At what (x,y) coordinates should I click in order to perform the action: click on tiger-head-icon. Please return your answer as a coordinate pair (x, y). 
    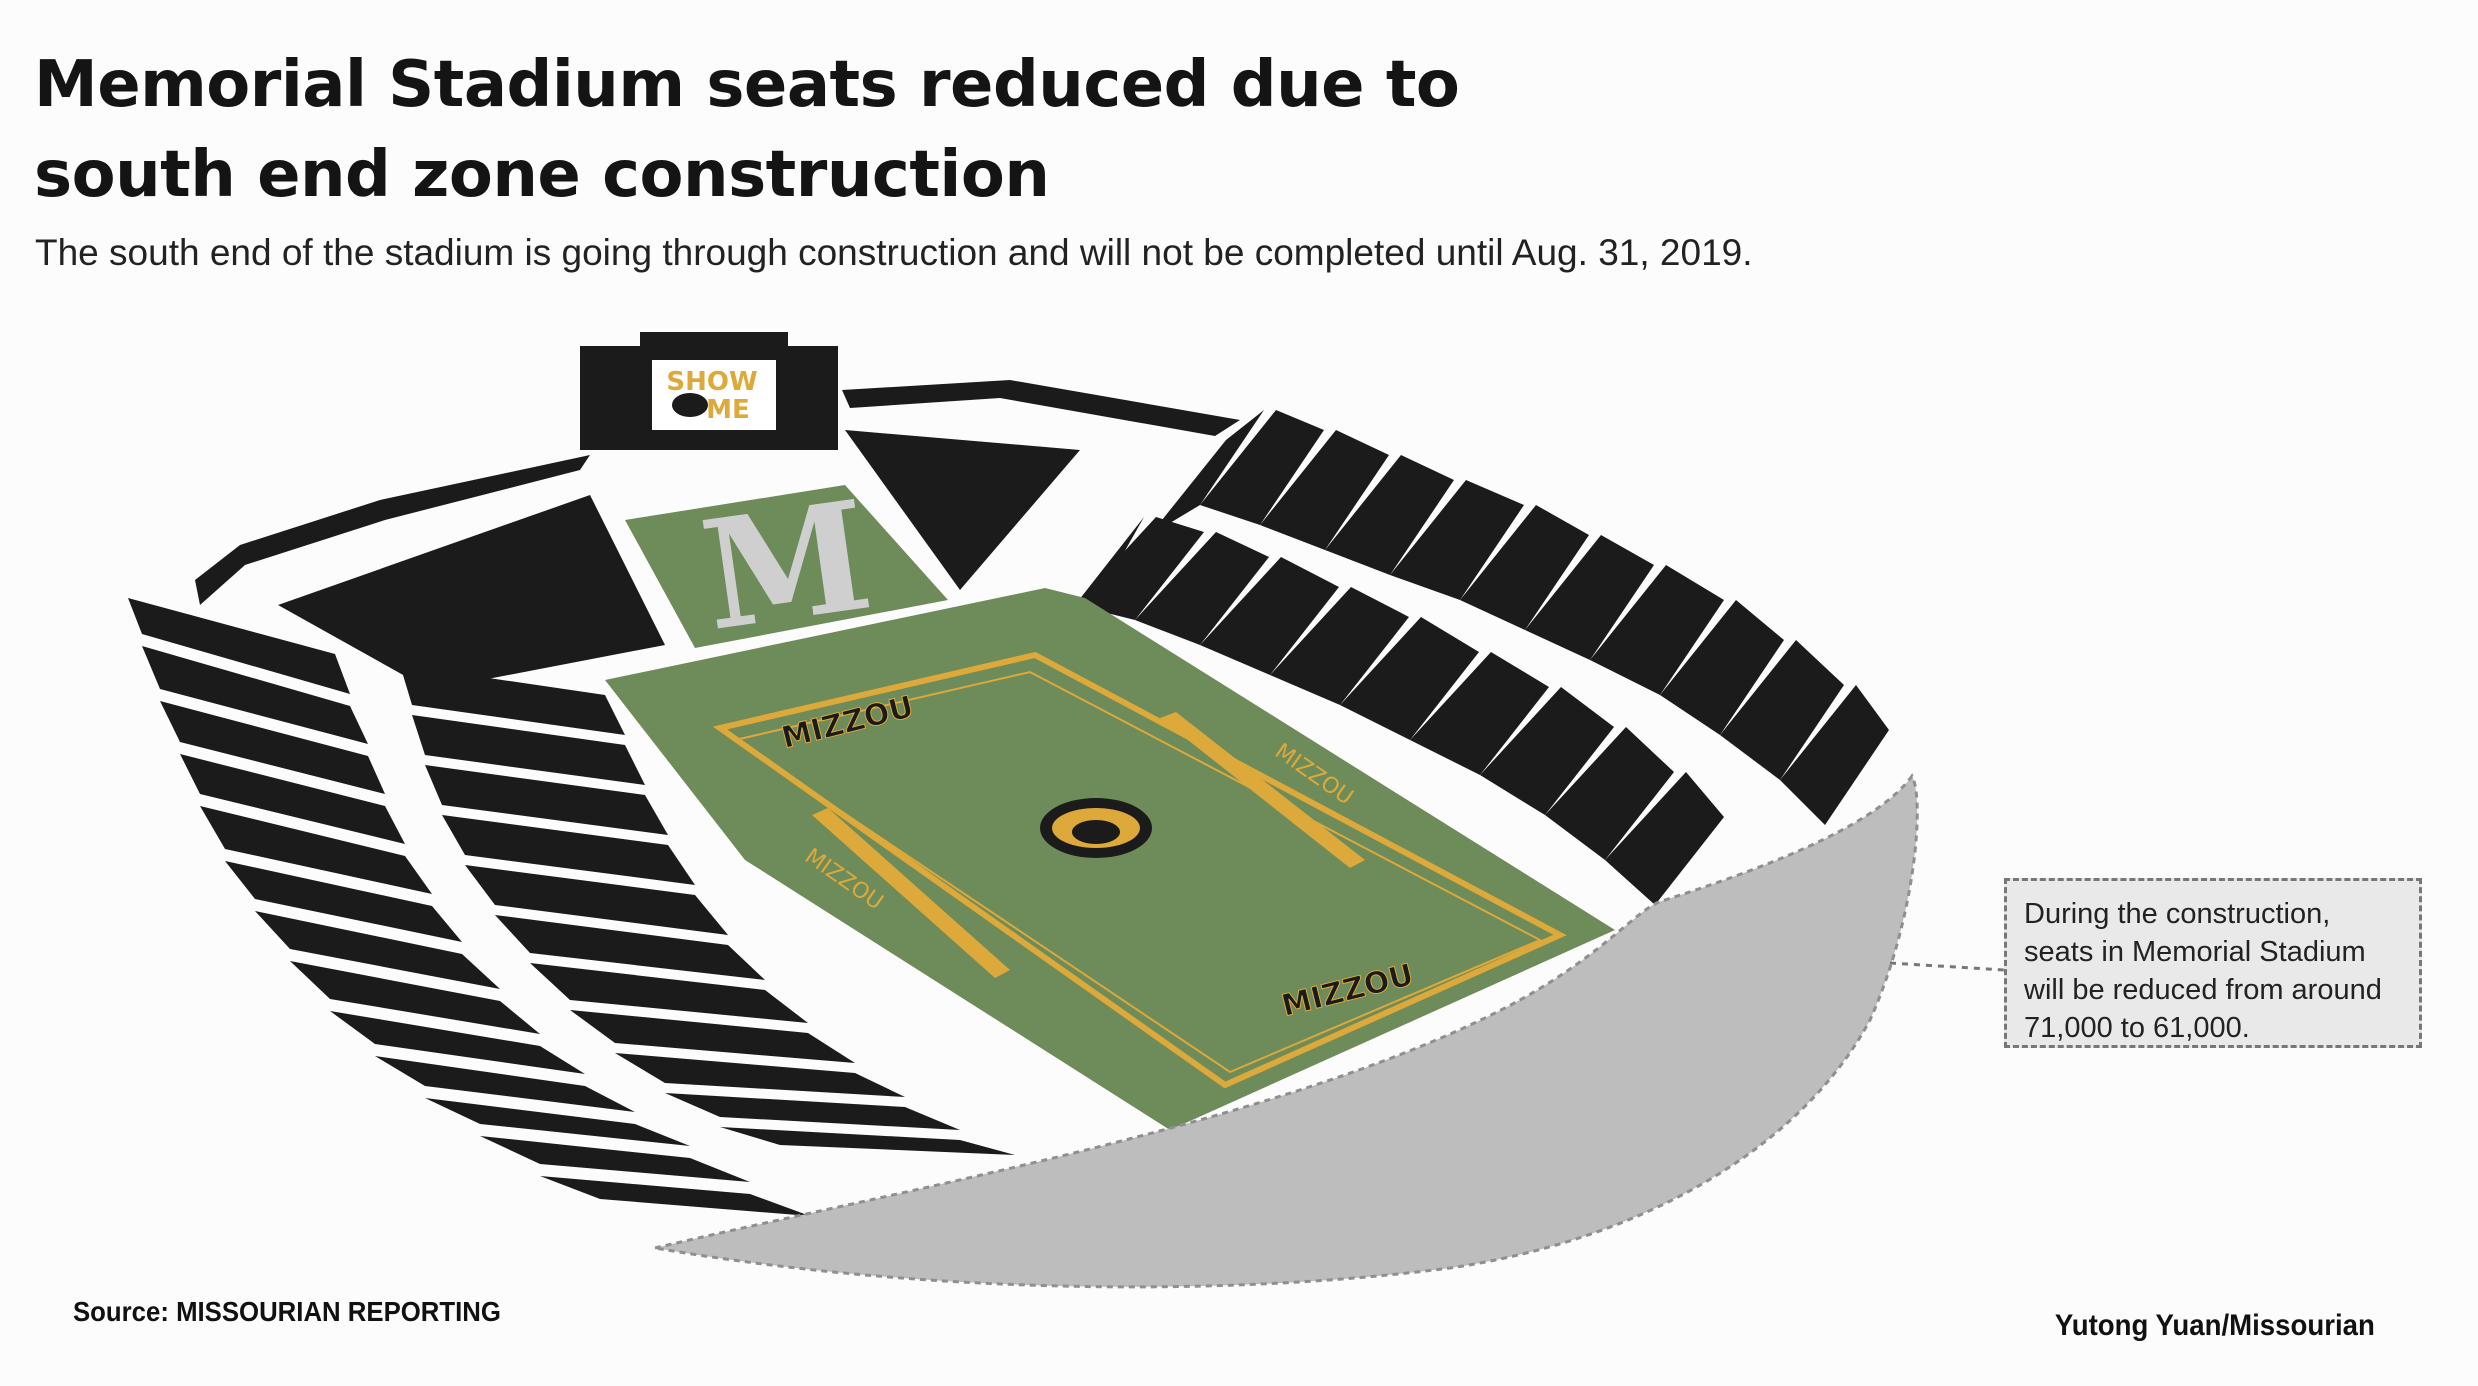
    Looking at the image, I should click on (690, 405).